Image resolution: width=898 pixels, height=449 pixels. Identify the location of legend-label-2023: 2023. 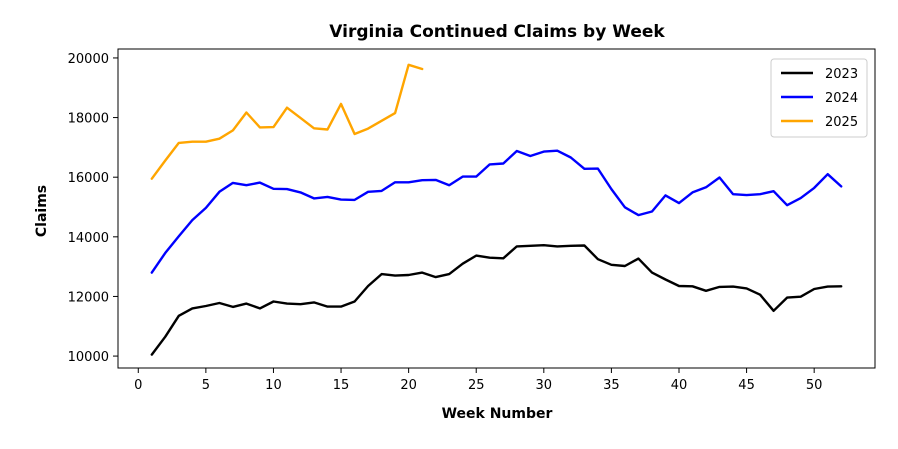
(841, 74).